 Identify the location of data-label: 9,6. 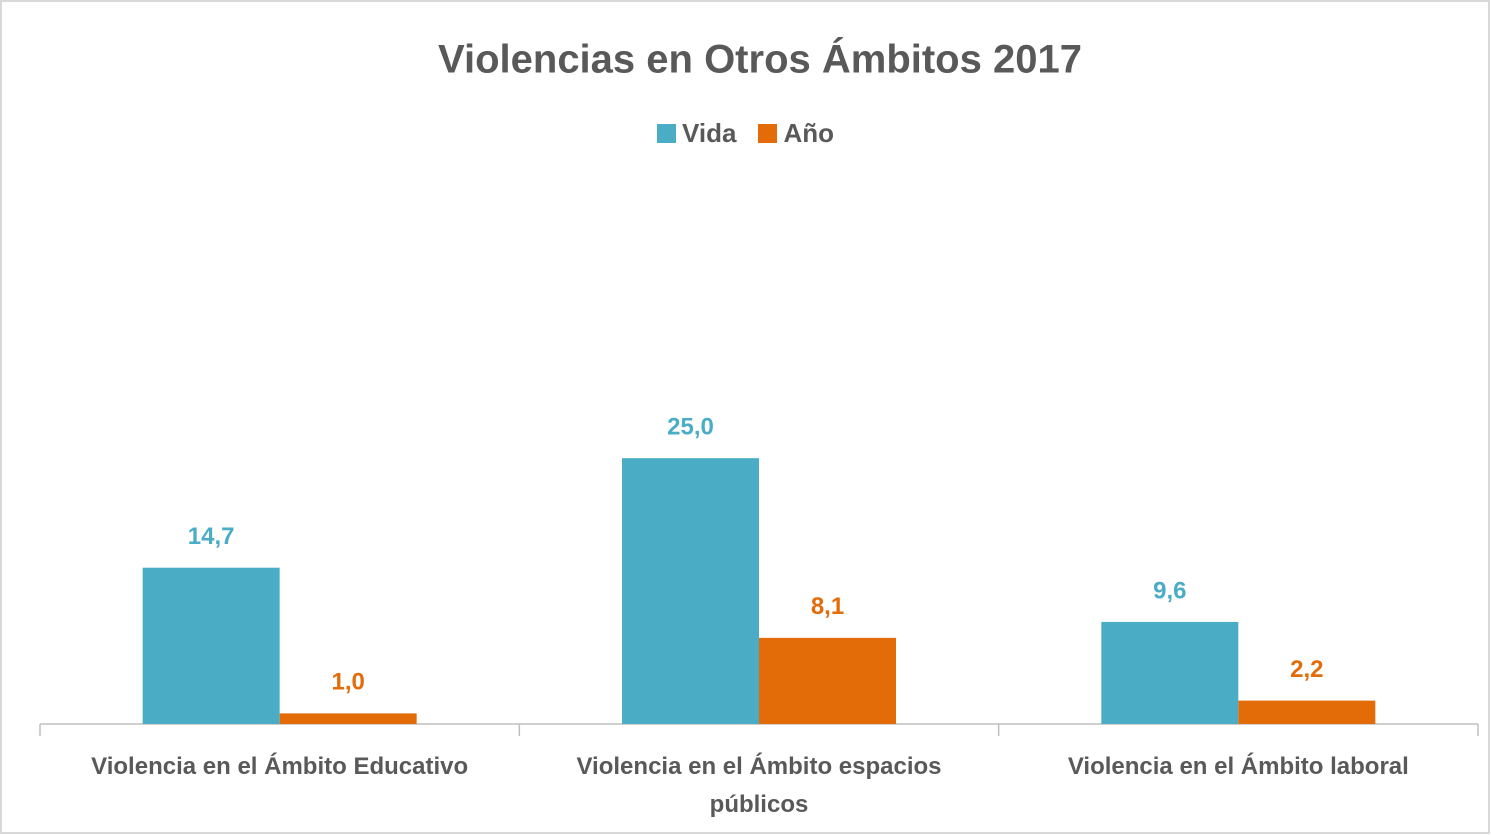
(1169, 590).